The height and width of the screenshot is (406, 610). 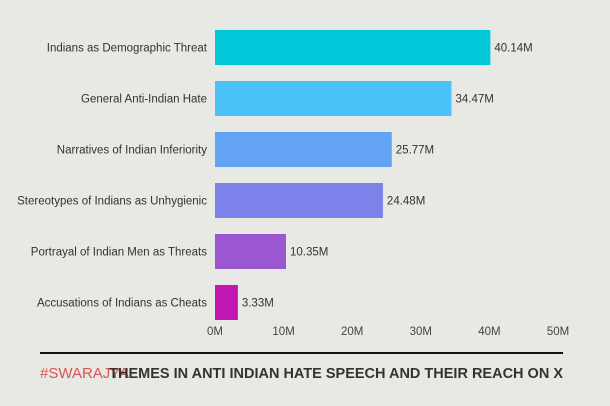 What do you see at coordinates (421, 332) in the screenshot?
I see `x-tick-label: 30M` at bounding box center [421, 332].